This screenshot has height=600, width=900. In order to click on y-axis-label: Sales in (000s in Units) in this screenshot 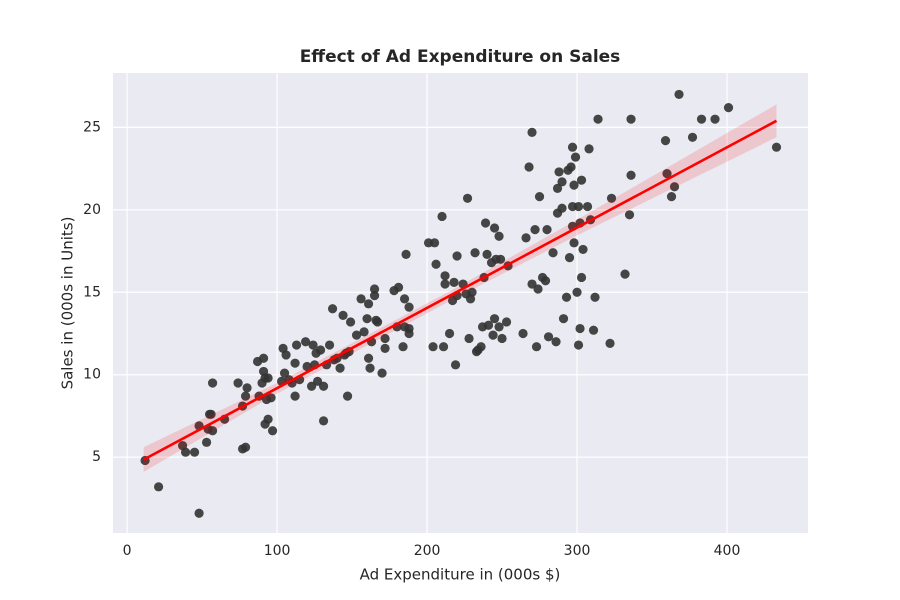, I will do `click(68, 303)`.